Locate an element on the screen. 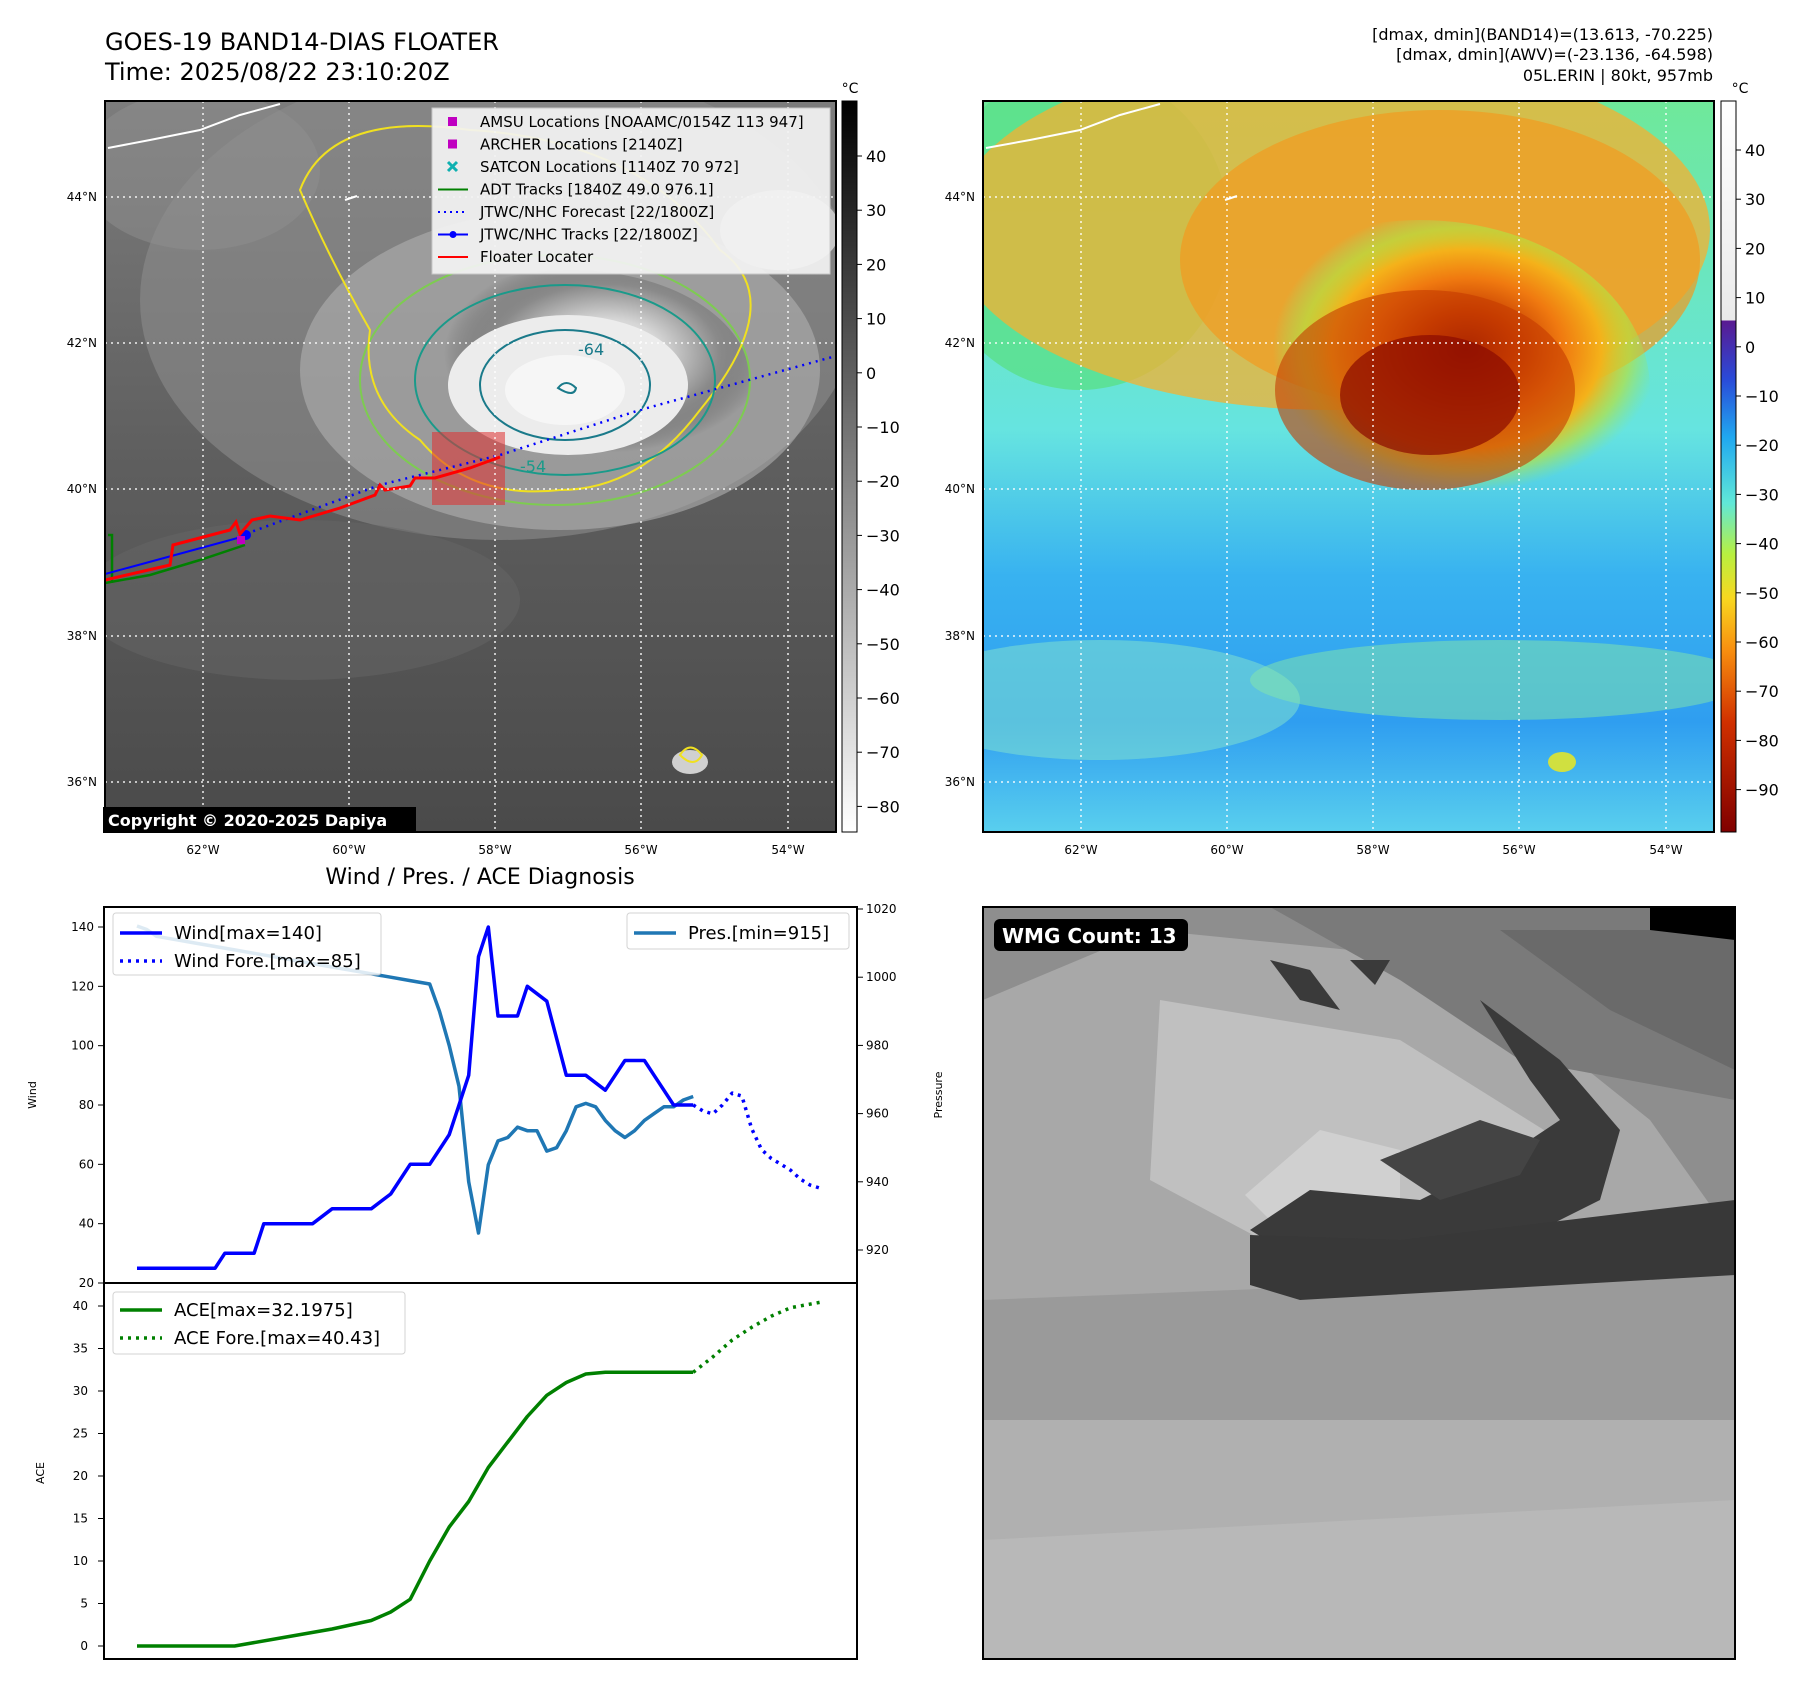  legend-label: AMSU Locations [NOAAMC/0154Z 113 947] is located at coordinates (642, 122).